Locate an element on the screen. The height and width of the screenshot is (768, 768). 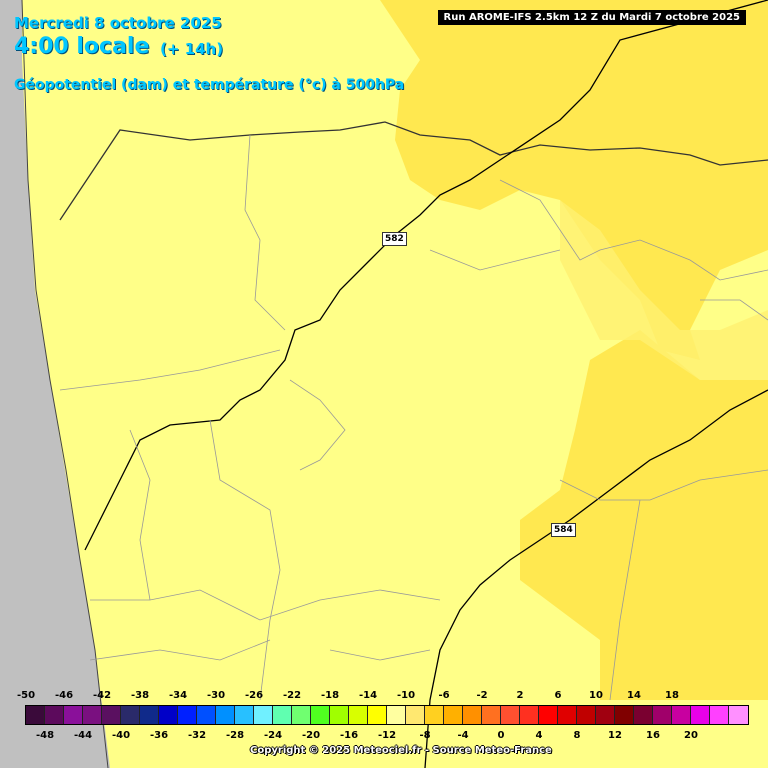
contour-label-584: 584 is located at coordinates (563, 530).